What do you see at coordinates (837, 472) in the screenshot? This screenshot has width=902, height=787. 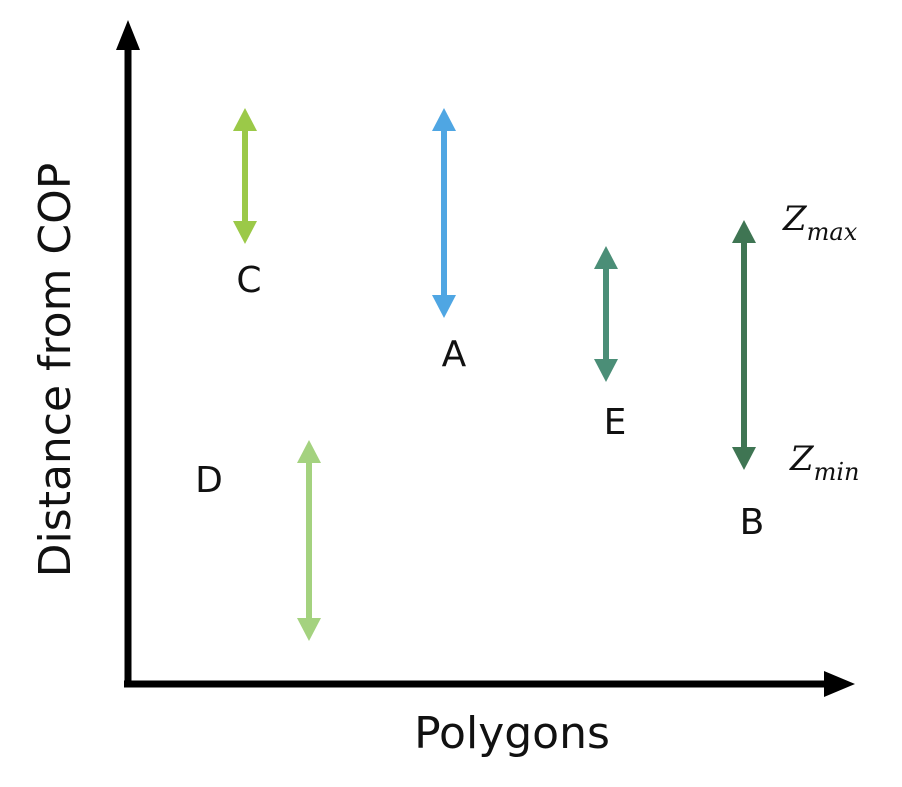 I see `zmin-sub: min` at bounding box center [837, 472].